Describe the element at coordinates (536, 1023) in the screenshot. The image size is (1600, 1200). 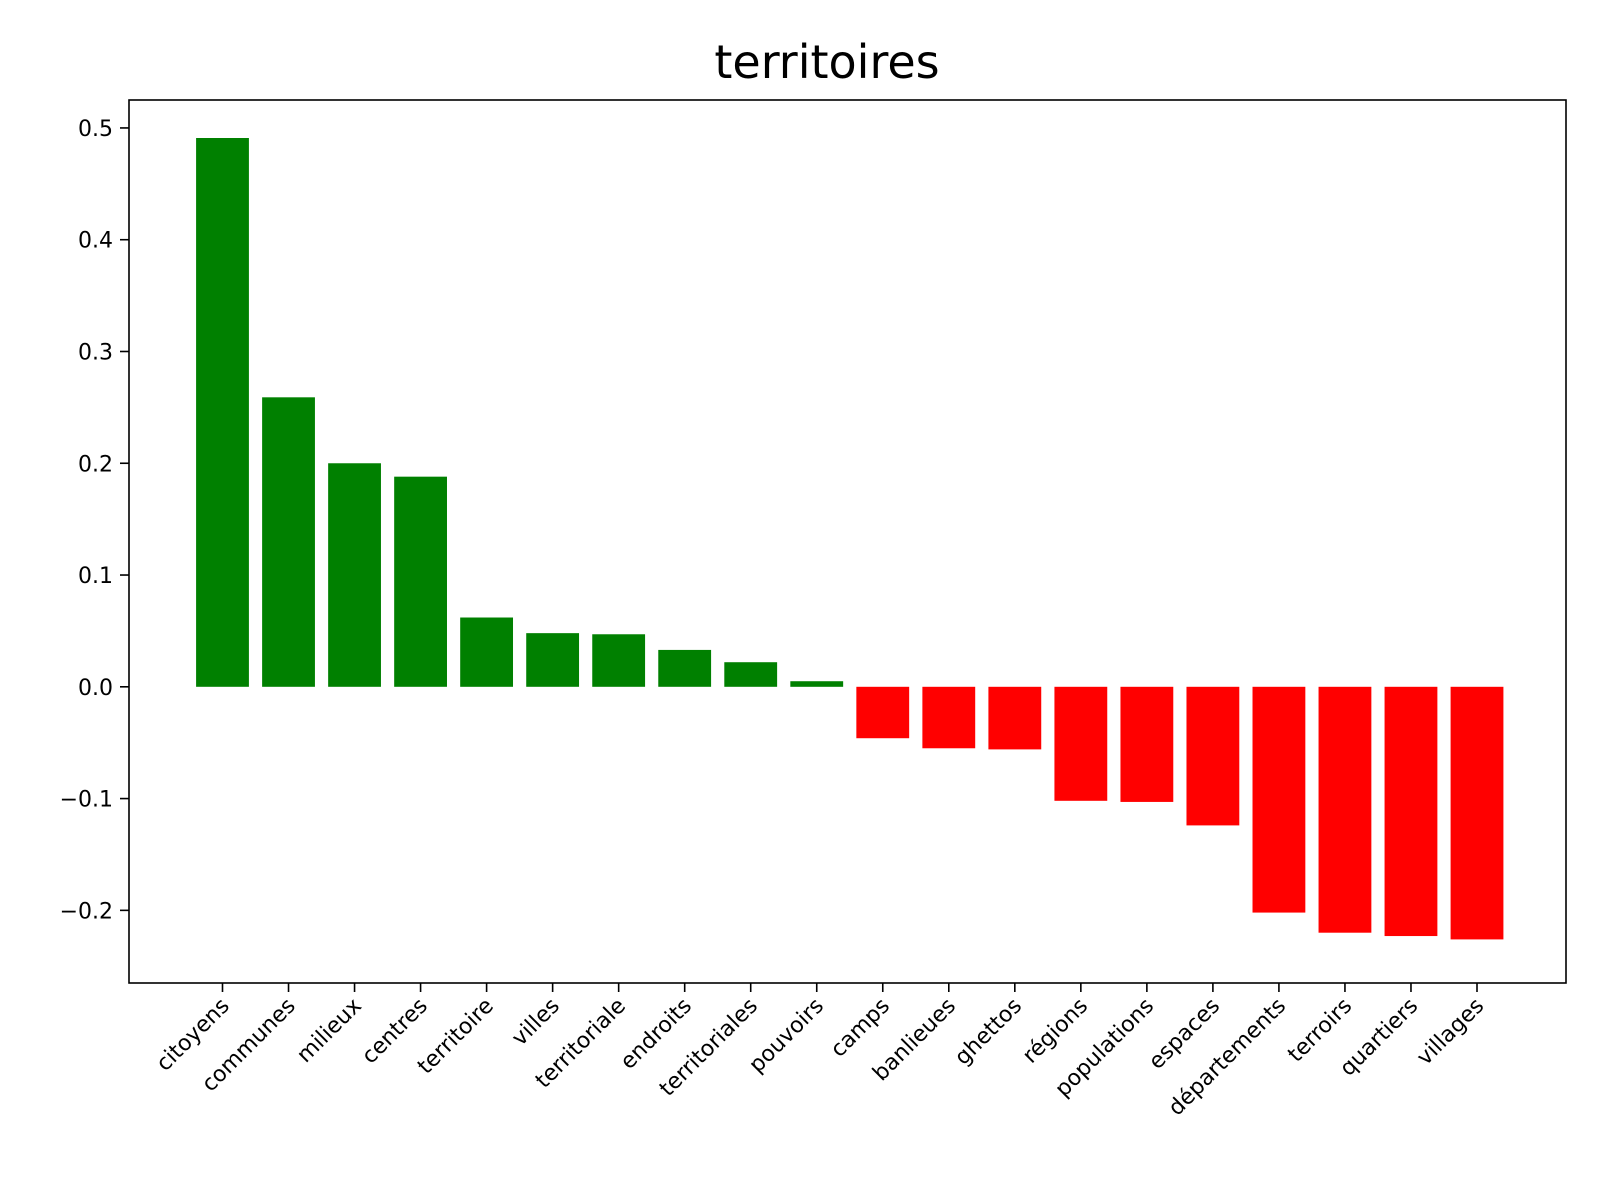
I see `x-tick-label-villes: villes` at that location.